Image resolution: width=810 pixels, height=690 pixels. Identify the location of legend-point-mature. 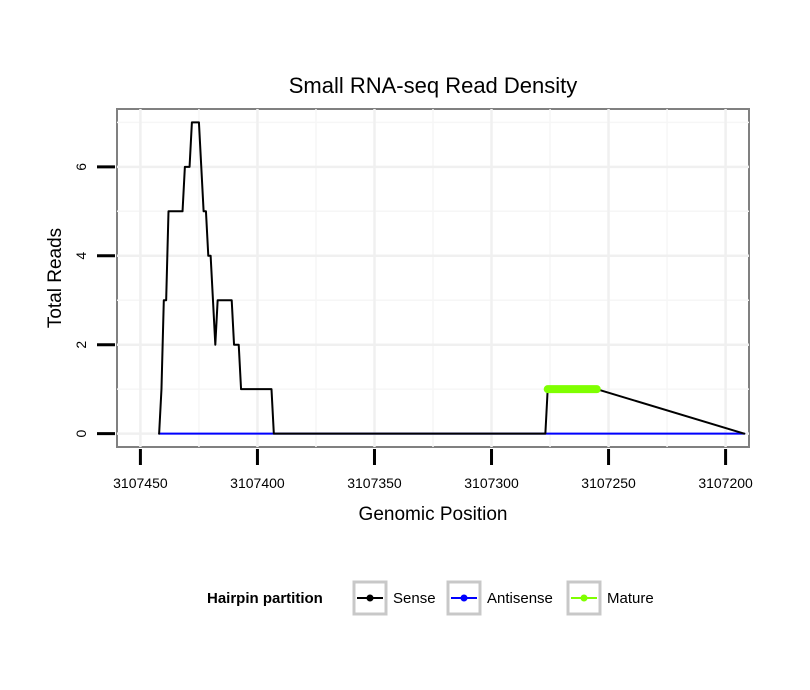
(584, 598).